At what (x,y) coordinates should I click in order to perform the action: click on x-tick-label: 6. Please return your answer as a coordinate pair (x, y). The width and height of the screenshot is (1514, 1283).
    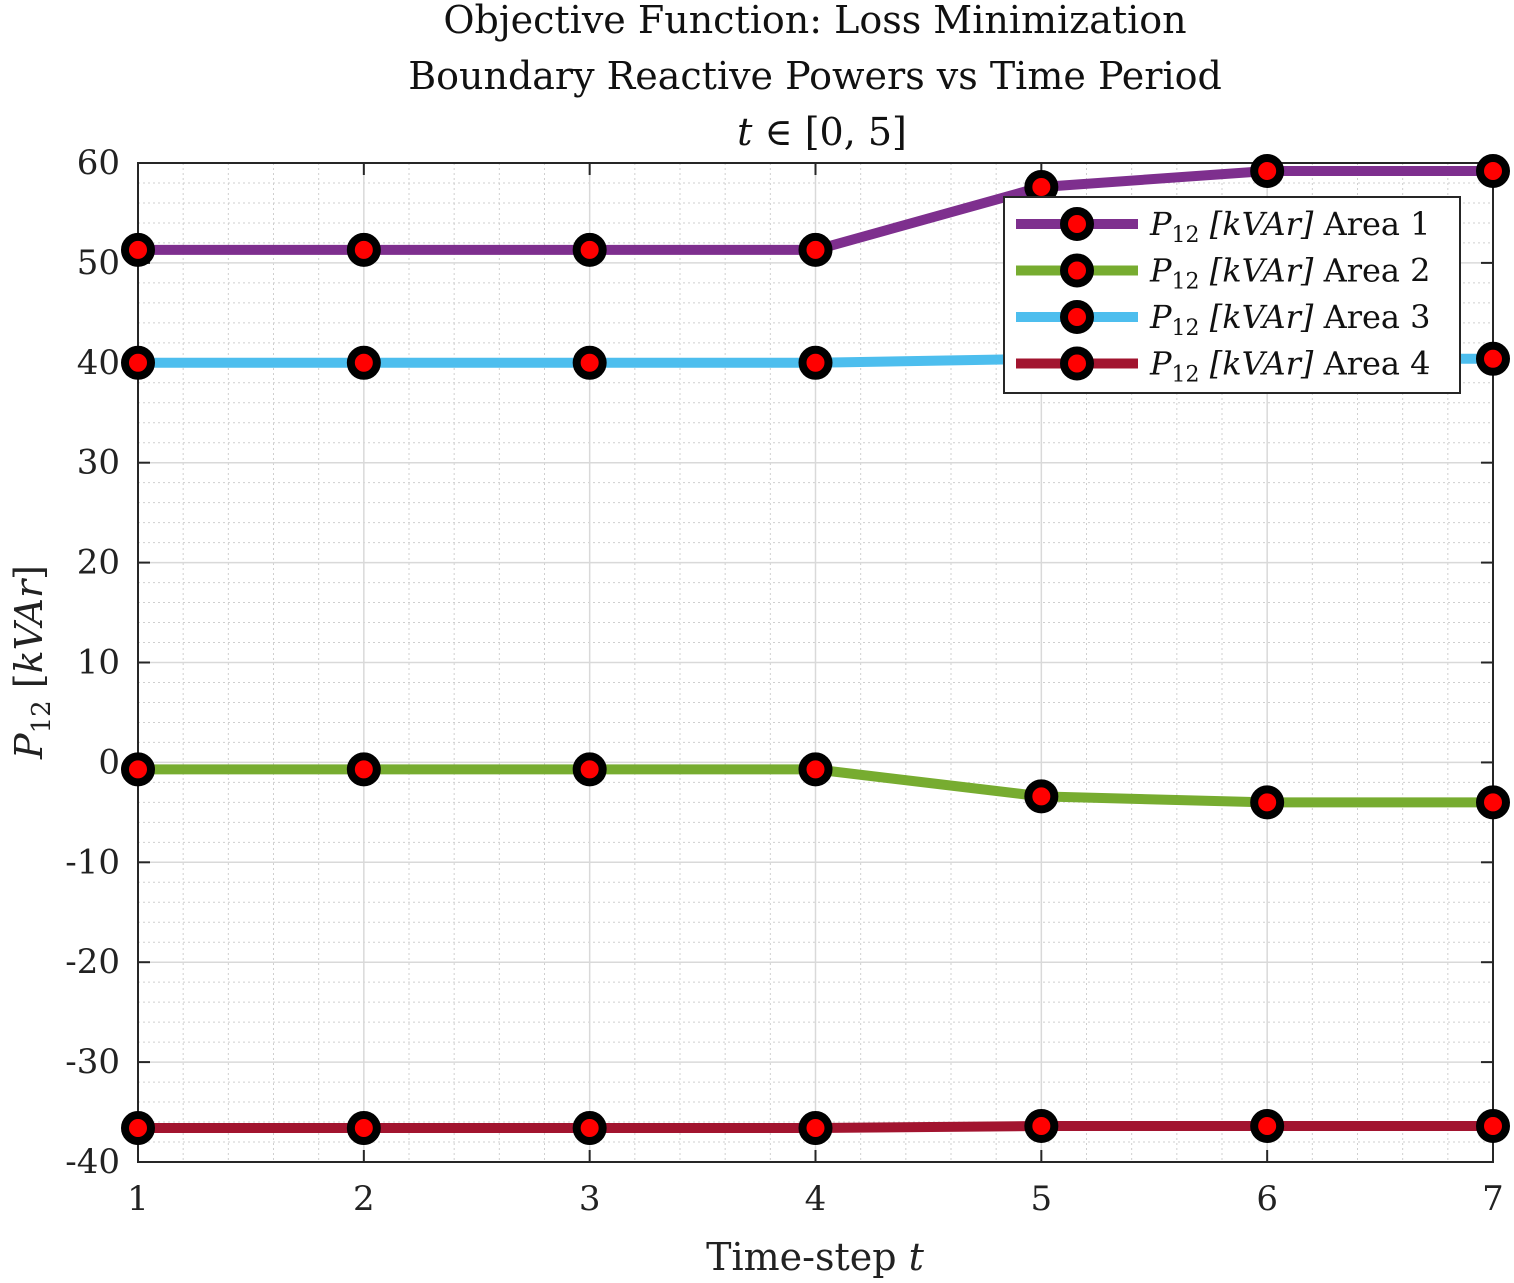
    Looking at the image, I should click on (1267, 1199).